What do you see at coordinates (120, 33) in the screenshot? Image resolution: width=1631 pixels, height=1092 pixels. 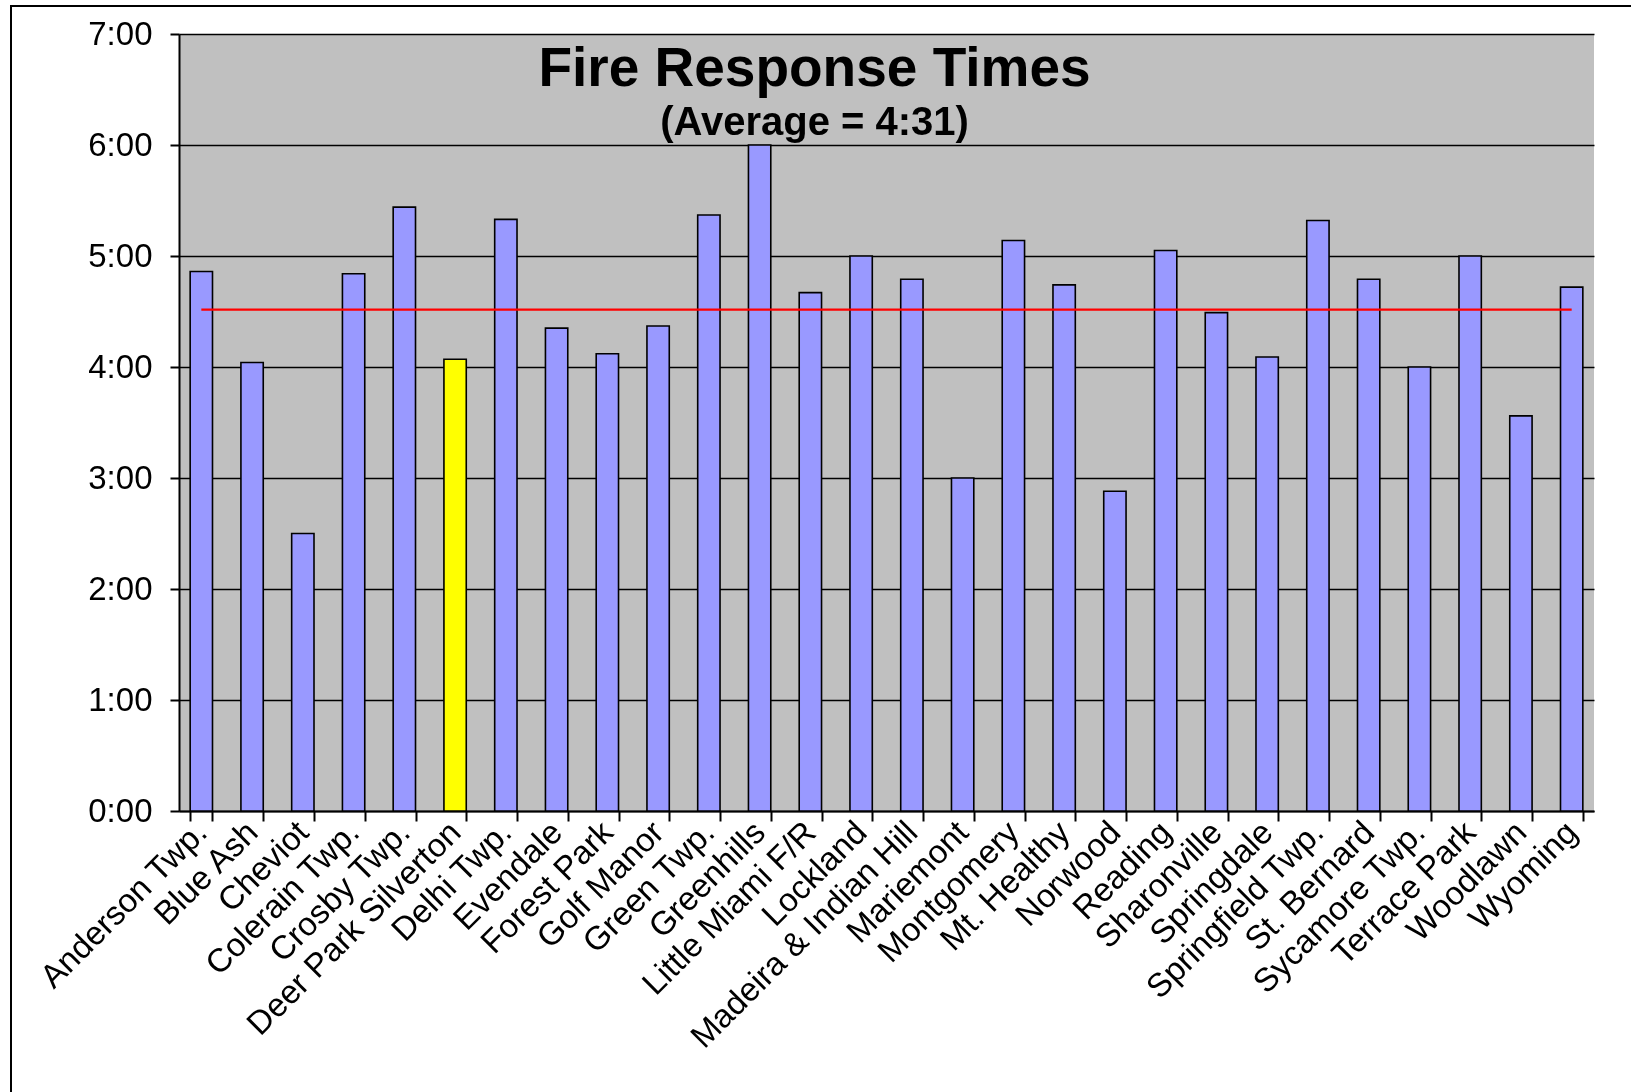 I see `y-tick-label: 7:00` at bounding box center [120, 33].